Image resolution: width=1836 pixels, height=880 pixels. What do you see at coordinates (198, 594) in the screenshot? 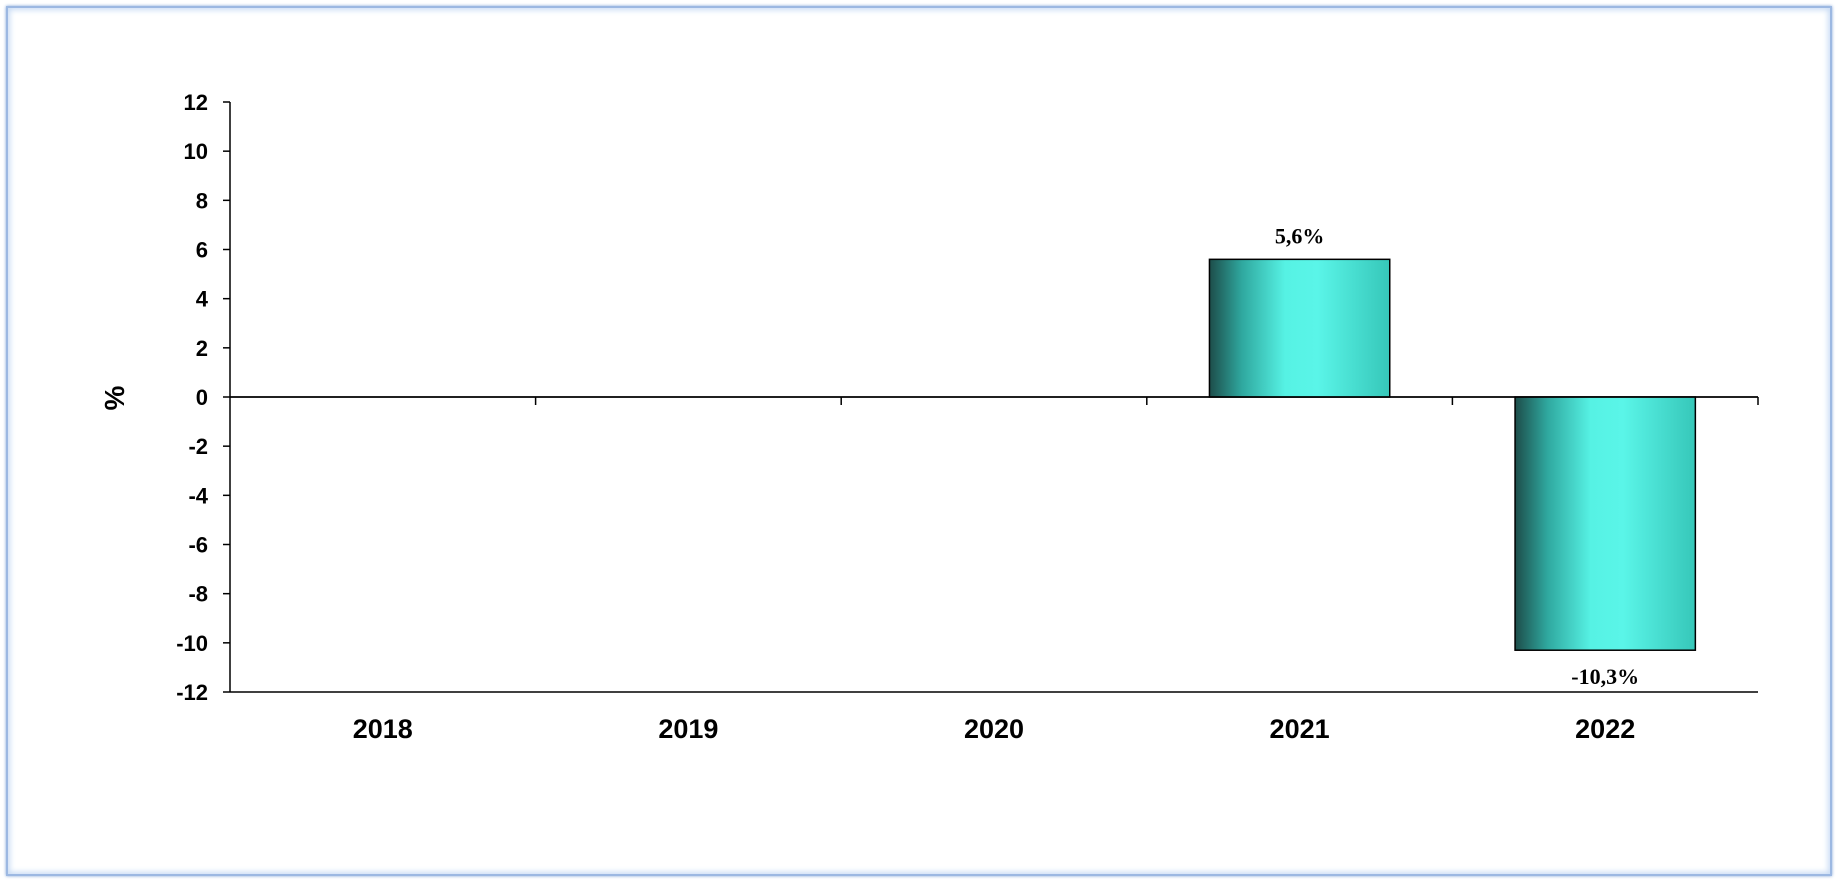
I see `y-tick-label: -8` at bounding box center [198, 594].